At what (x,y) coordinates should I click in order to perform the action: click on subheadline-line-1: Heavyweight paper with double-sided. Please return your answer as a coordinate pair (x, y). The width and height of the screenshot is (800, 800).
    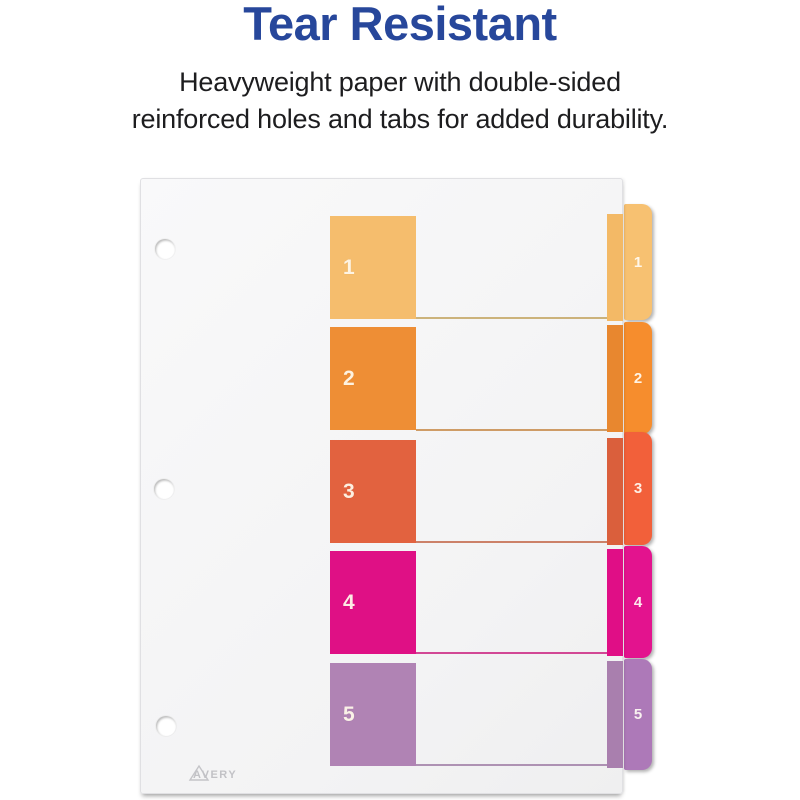
    Looking at the image, I should click on (400, 82).